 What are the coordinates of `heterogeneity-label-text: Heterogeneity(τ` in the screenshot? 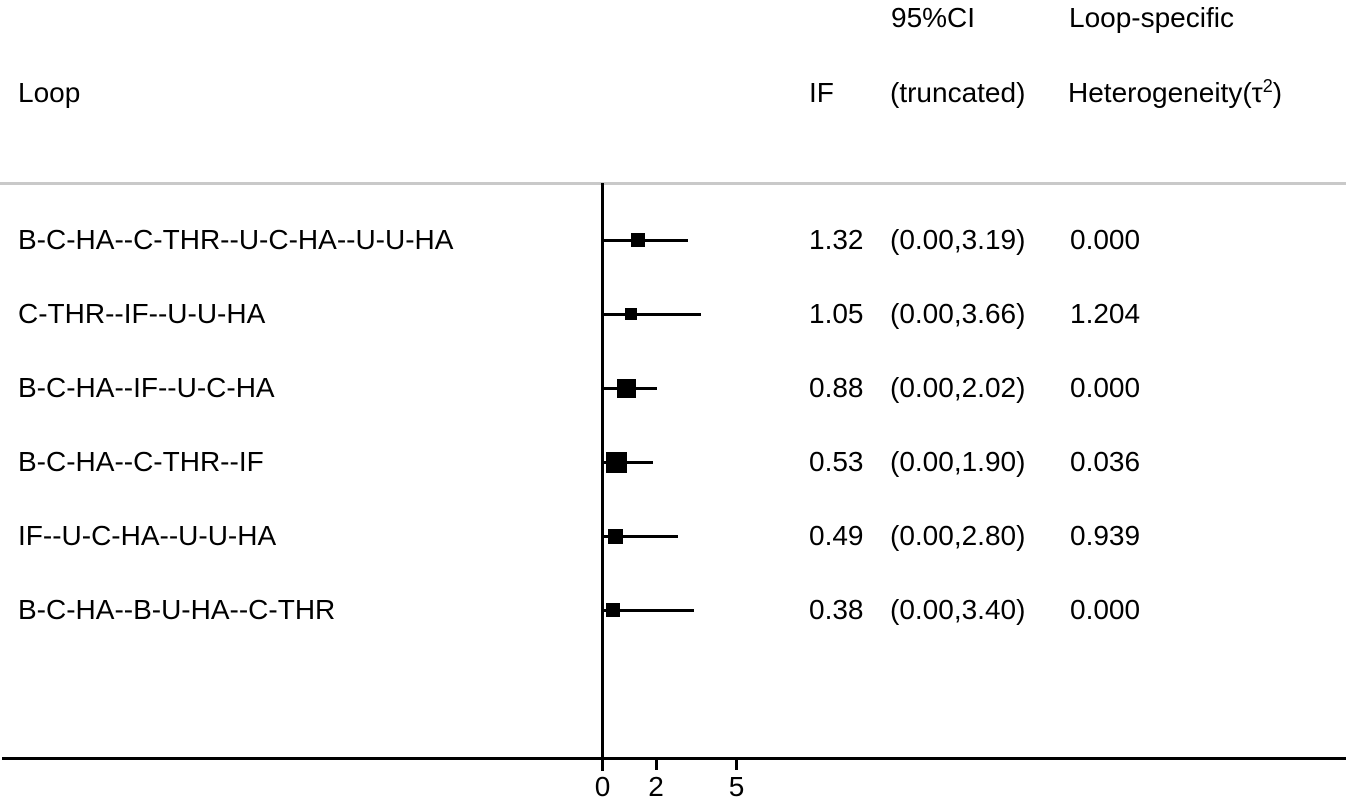 It's located at (1165, 92).